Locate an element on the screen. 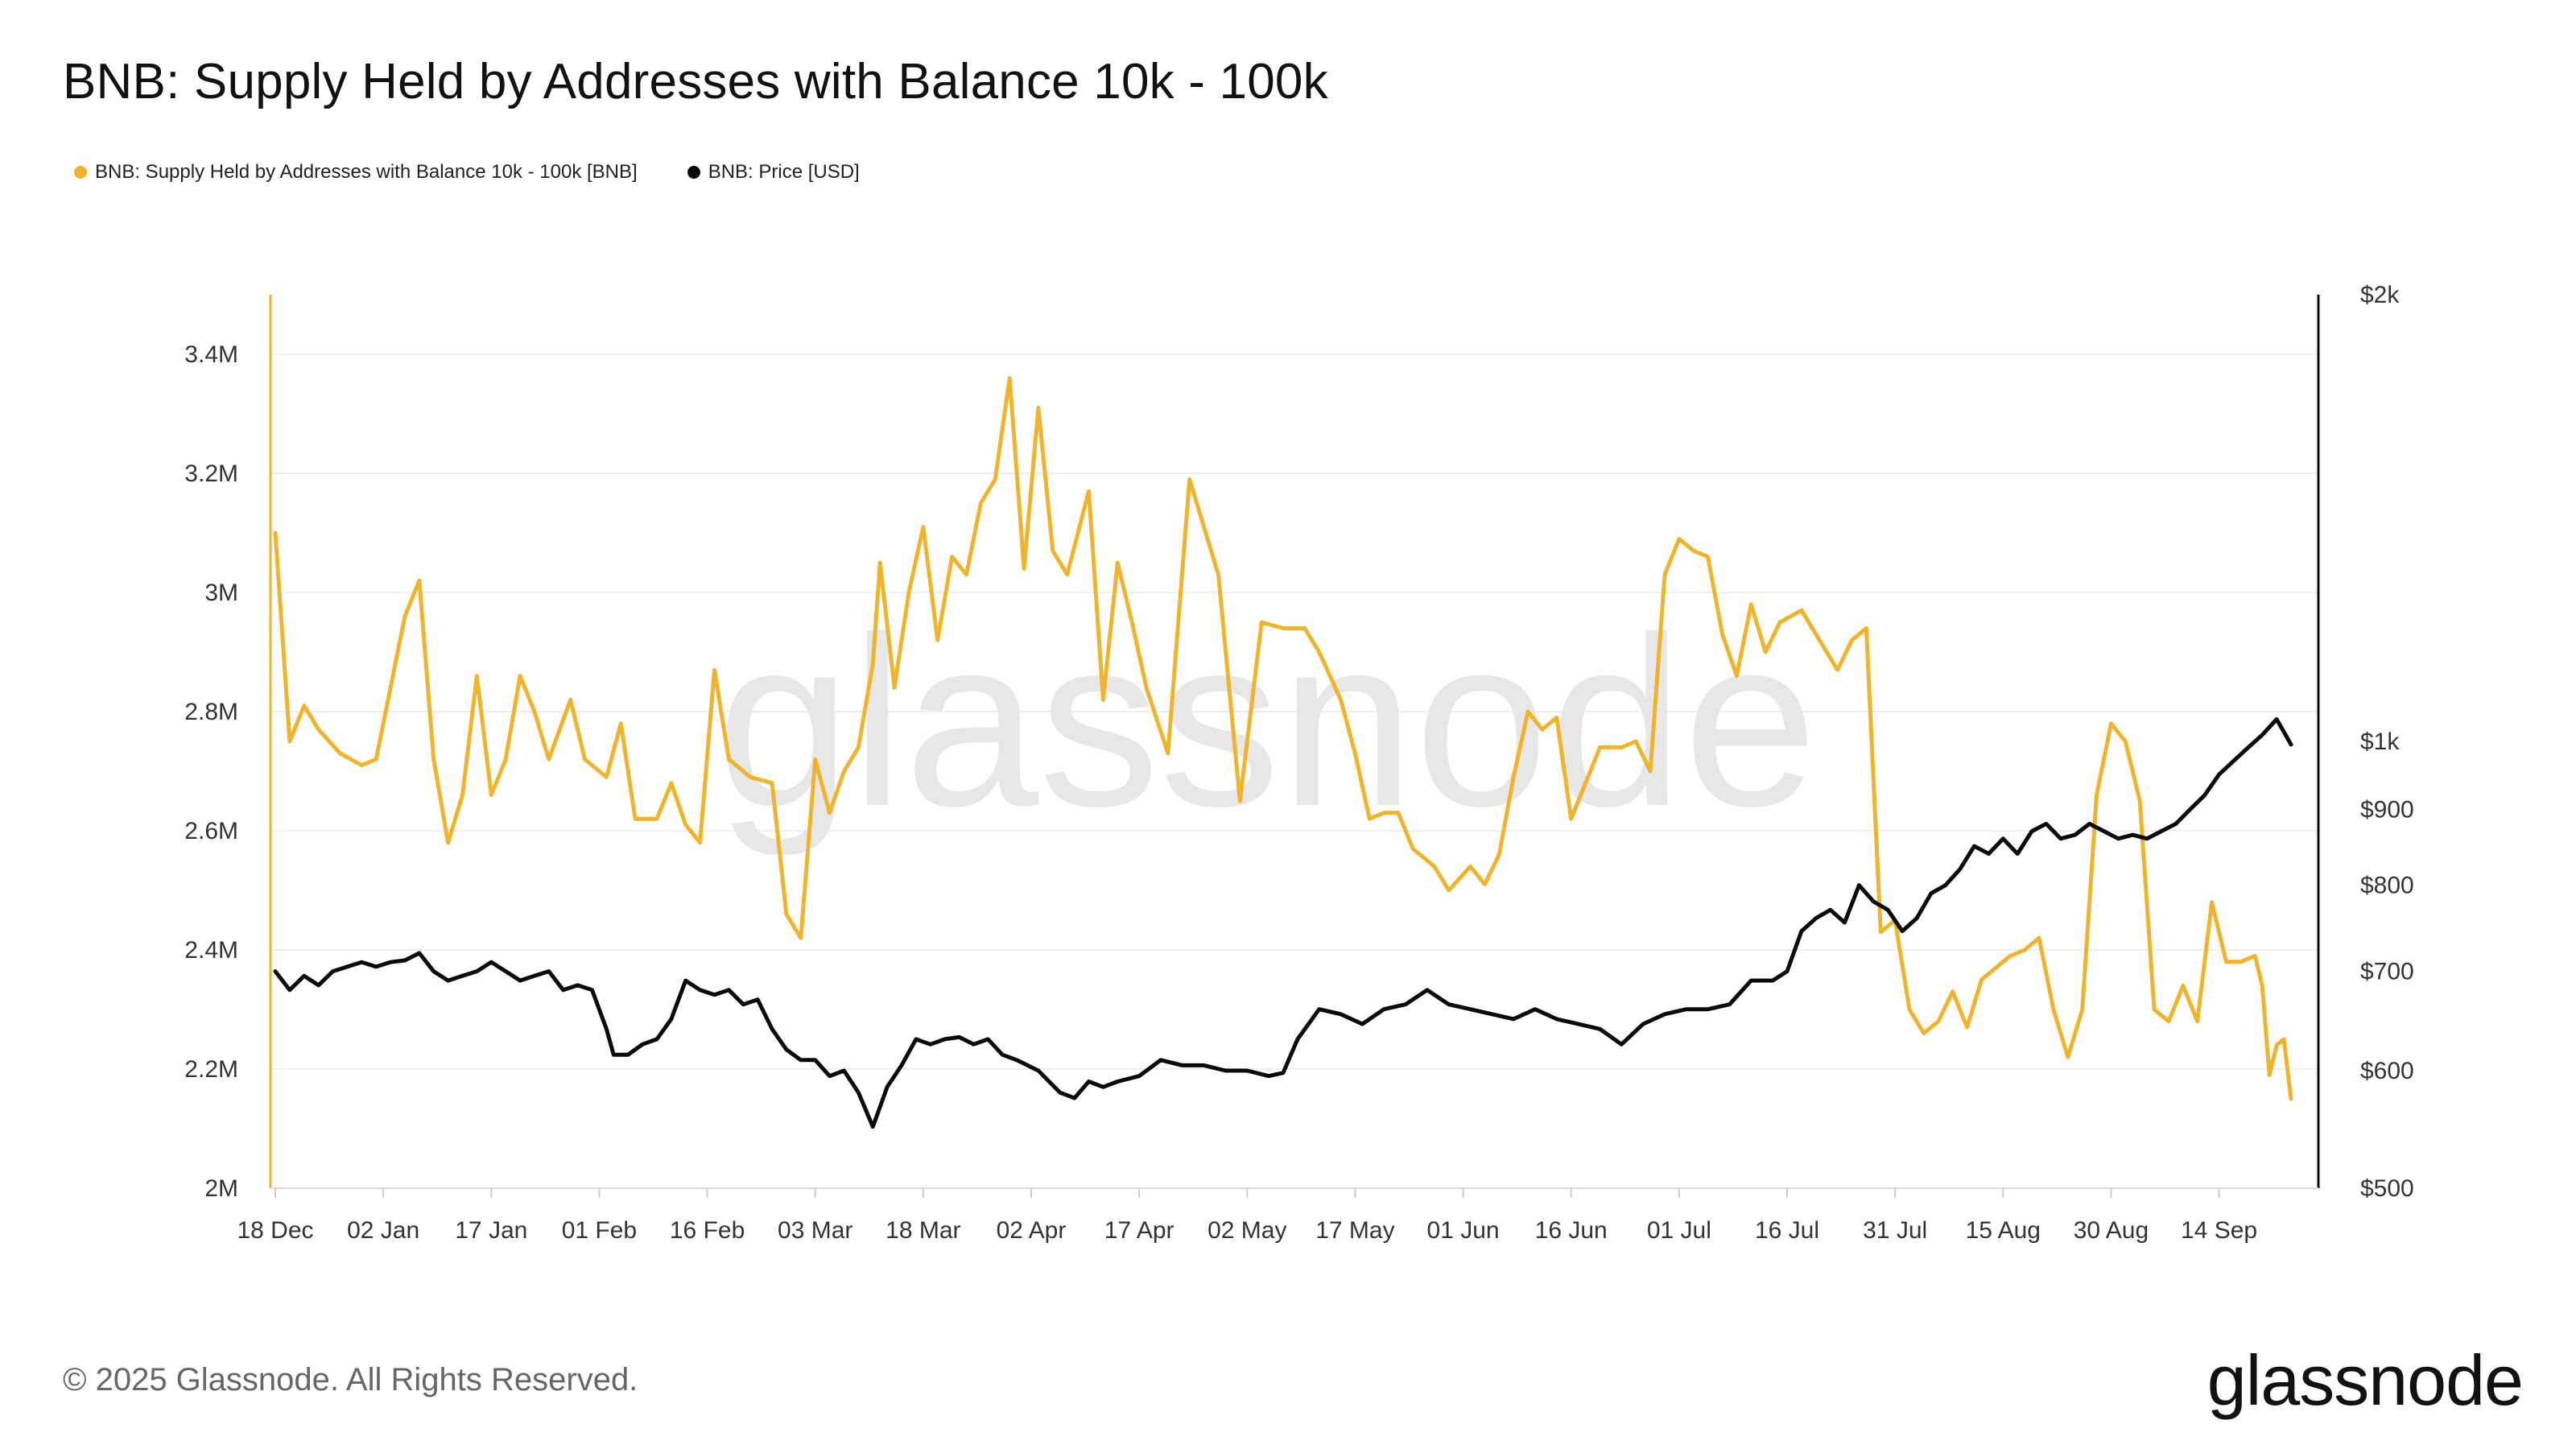  legend-label-price: BNB: Price [USD] is located at coordinates (784, 172).